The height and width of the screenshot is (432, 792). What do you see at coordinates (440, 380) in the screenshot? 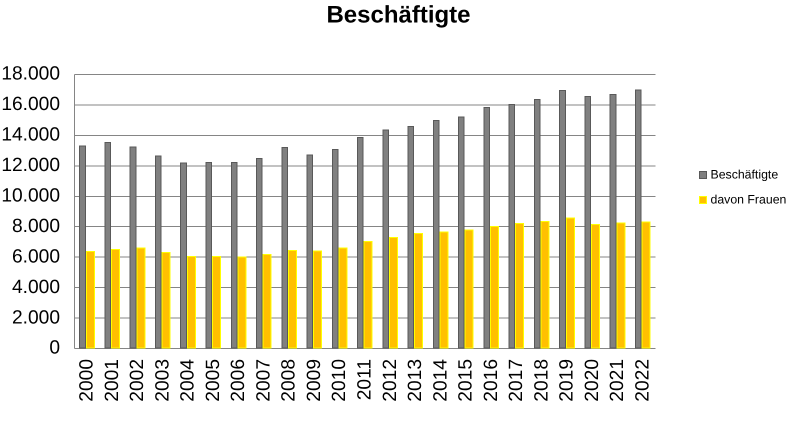
I see `svg-text: 2014` at bounding box center [440, 380].